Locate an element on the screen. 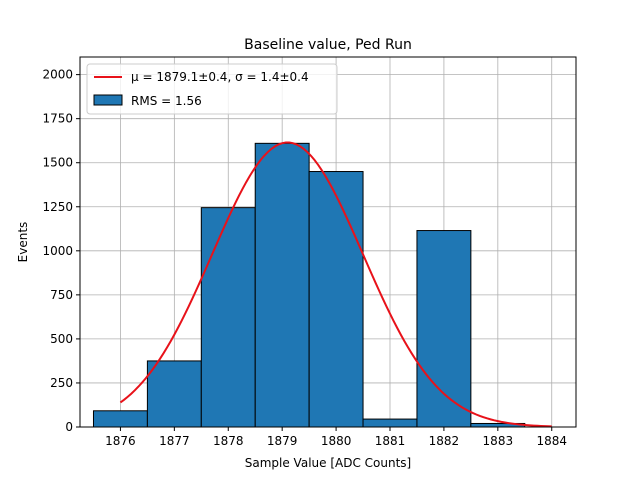 This screenshot has width=640, height=480. x-tick-label: 1879 is located at coordinates (282, 441).